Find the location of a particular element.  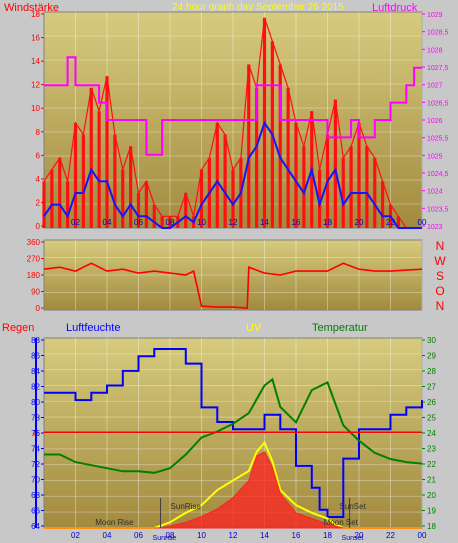

moonset-label: Moon Set is located at coordinates (341, 522).